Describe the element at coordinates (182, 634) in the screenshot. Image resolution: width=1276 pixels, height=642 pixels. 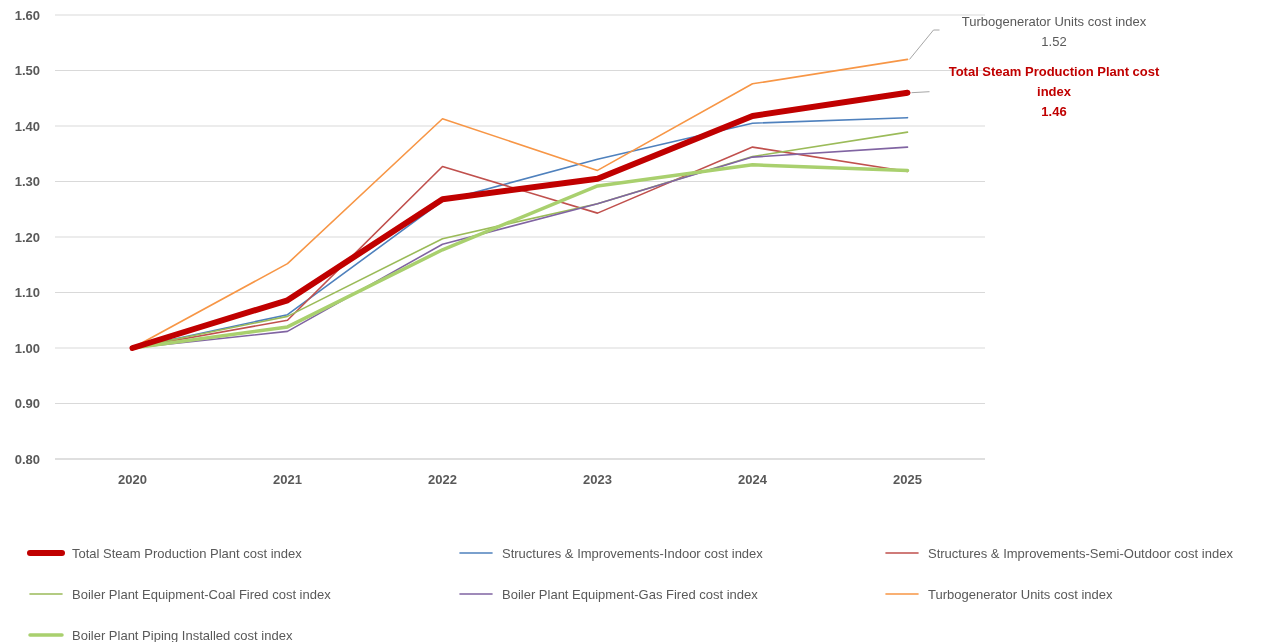
I see `legend-label: Boiler Plant Piping Installed cost index` at that location.